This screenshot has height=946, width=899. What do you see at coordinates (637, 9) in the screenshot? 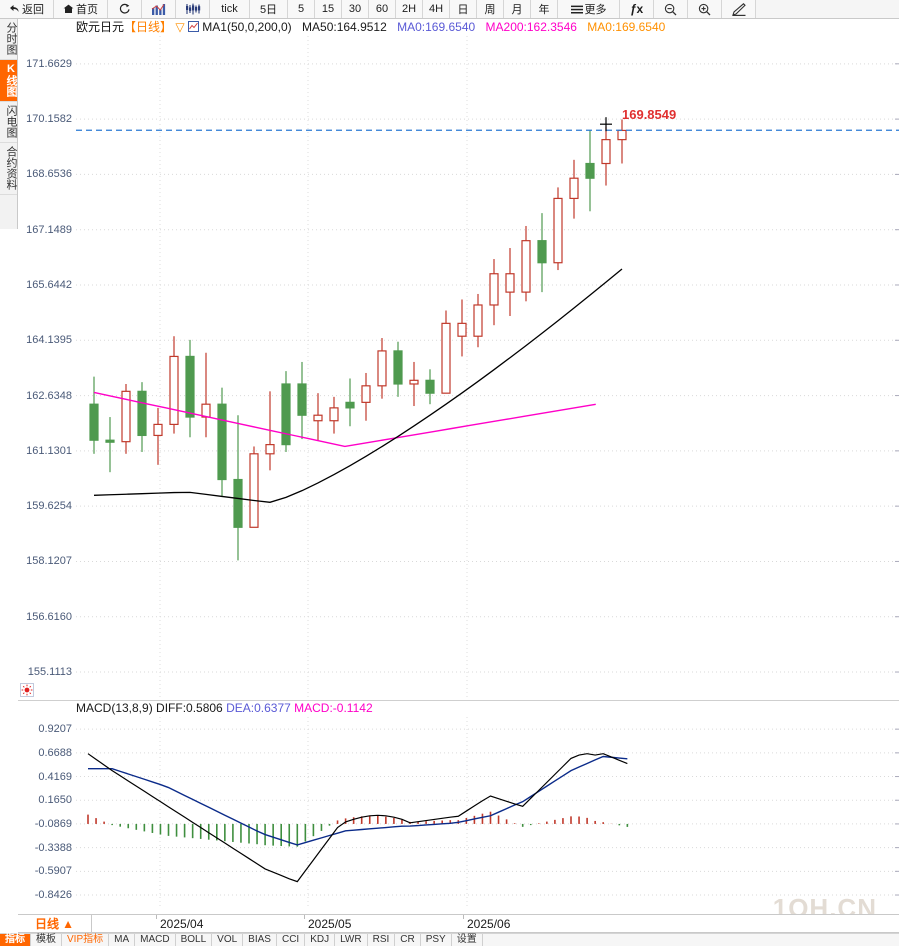
I see `toolbar-fx-button: ƒx` at bounding box center [637, 9].